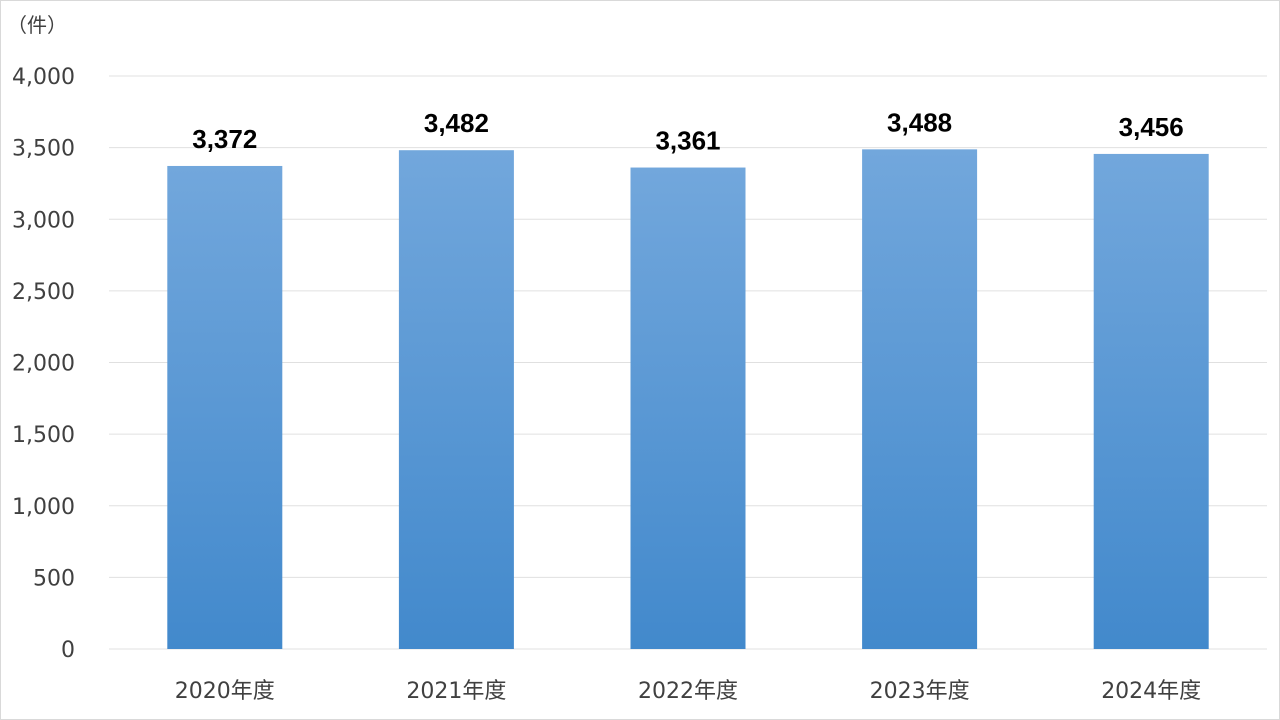 The width and height of the screenshot is (1280, 720). Describe the element at coordinates (456, 123) in the screenshot. I see `bar-data-label: 3,482` at that location.